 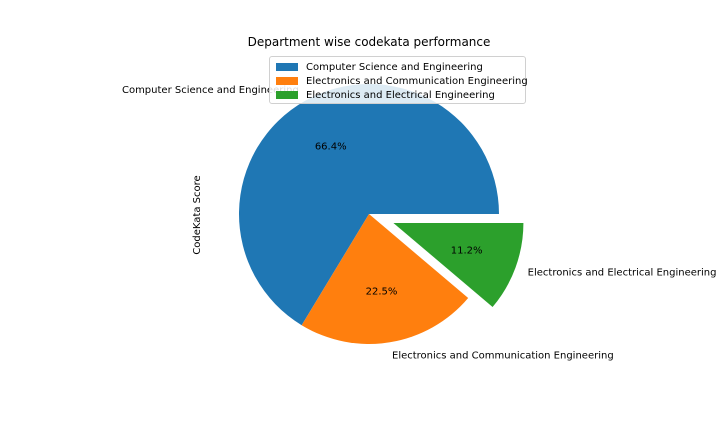 What do you see at coordinates (287, 95) in the screenshot?
I see `legend-swatch-eee` at bounding box center [287, 95].